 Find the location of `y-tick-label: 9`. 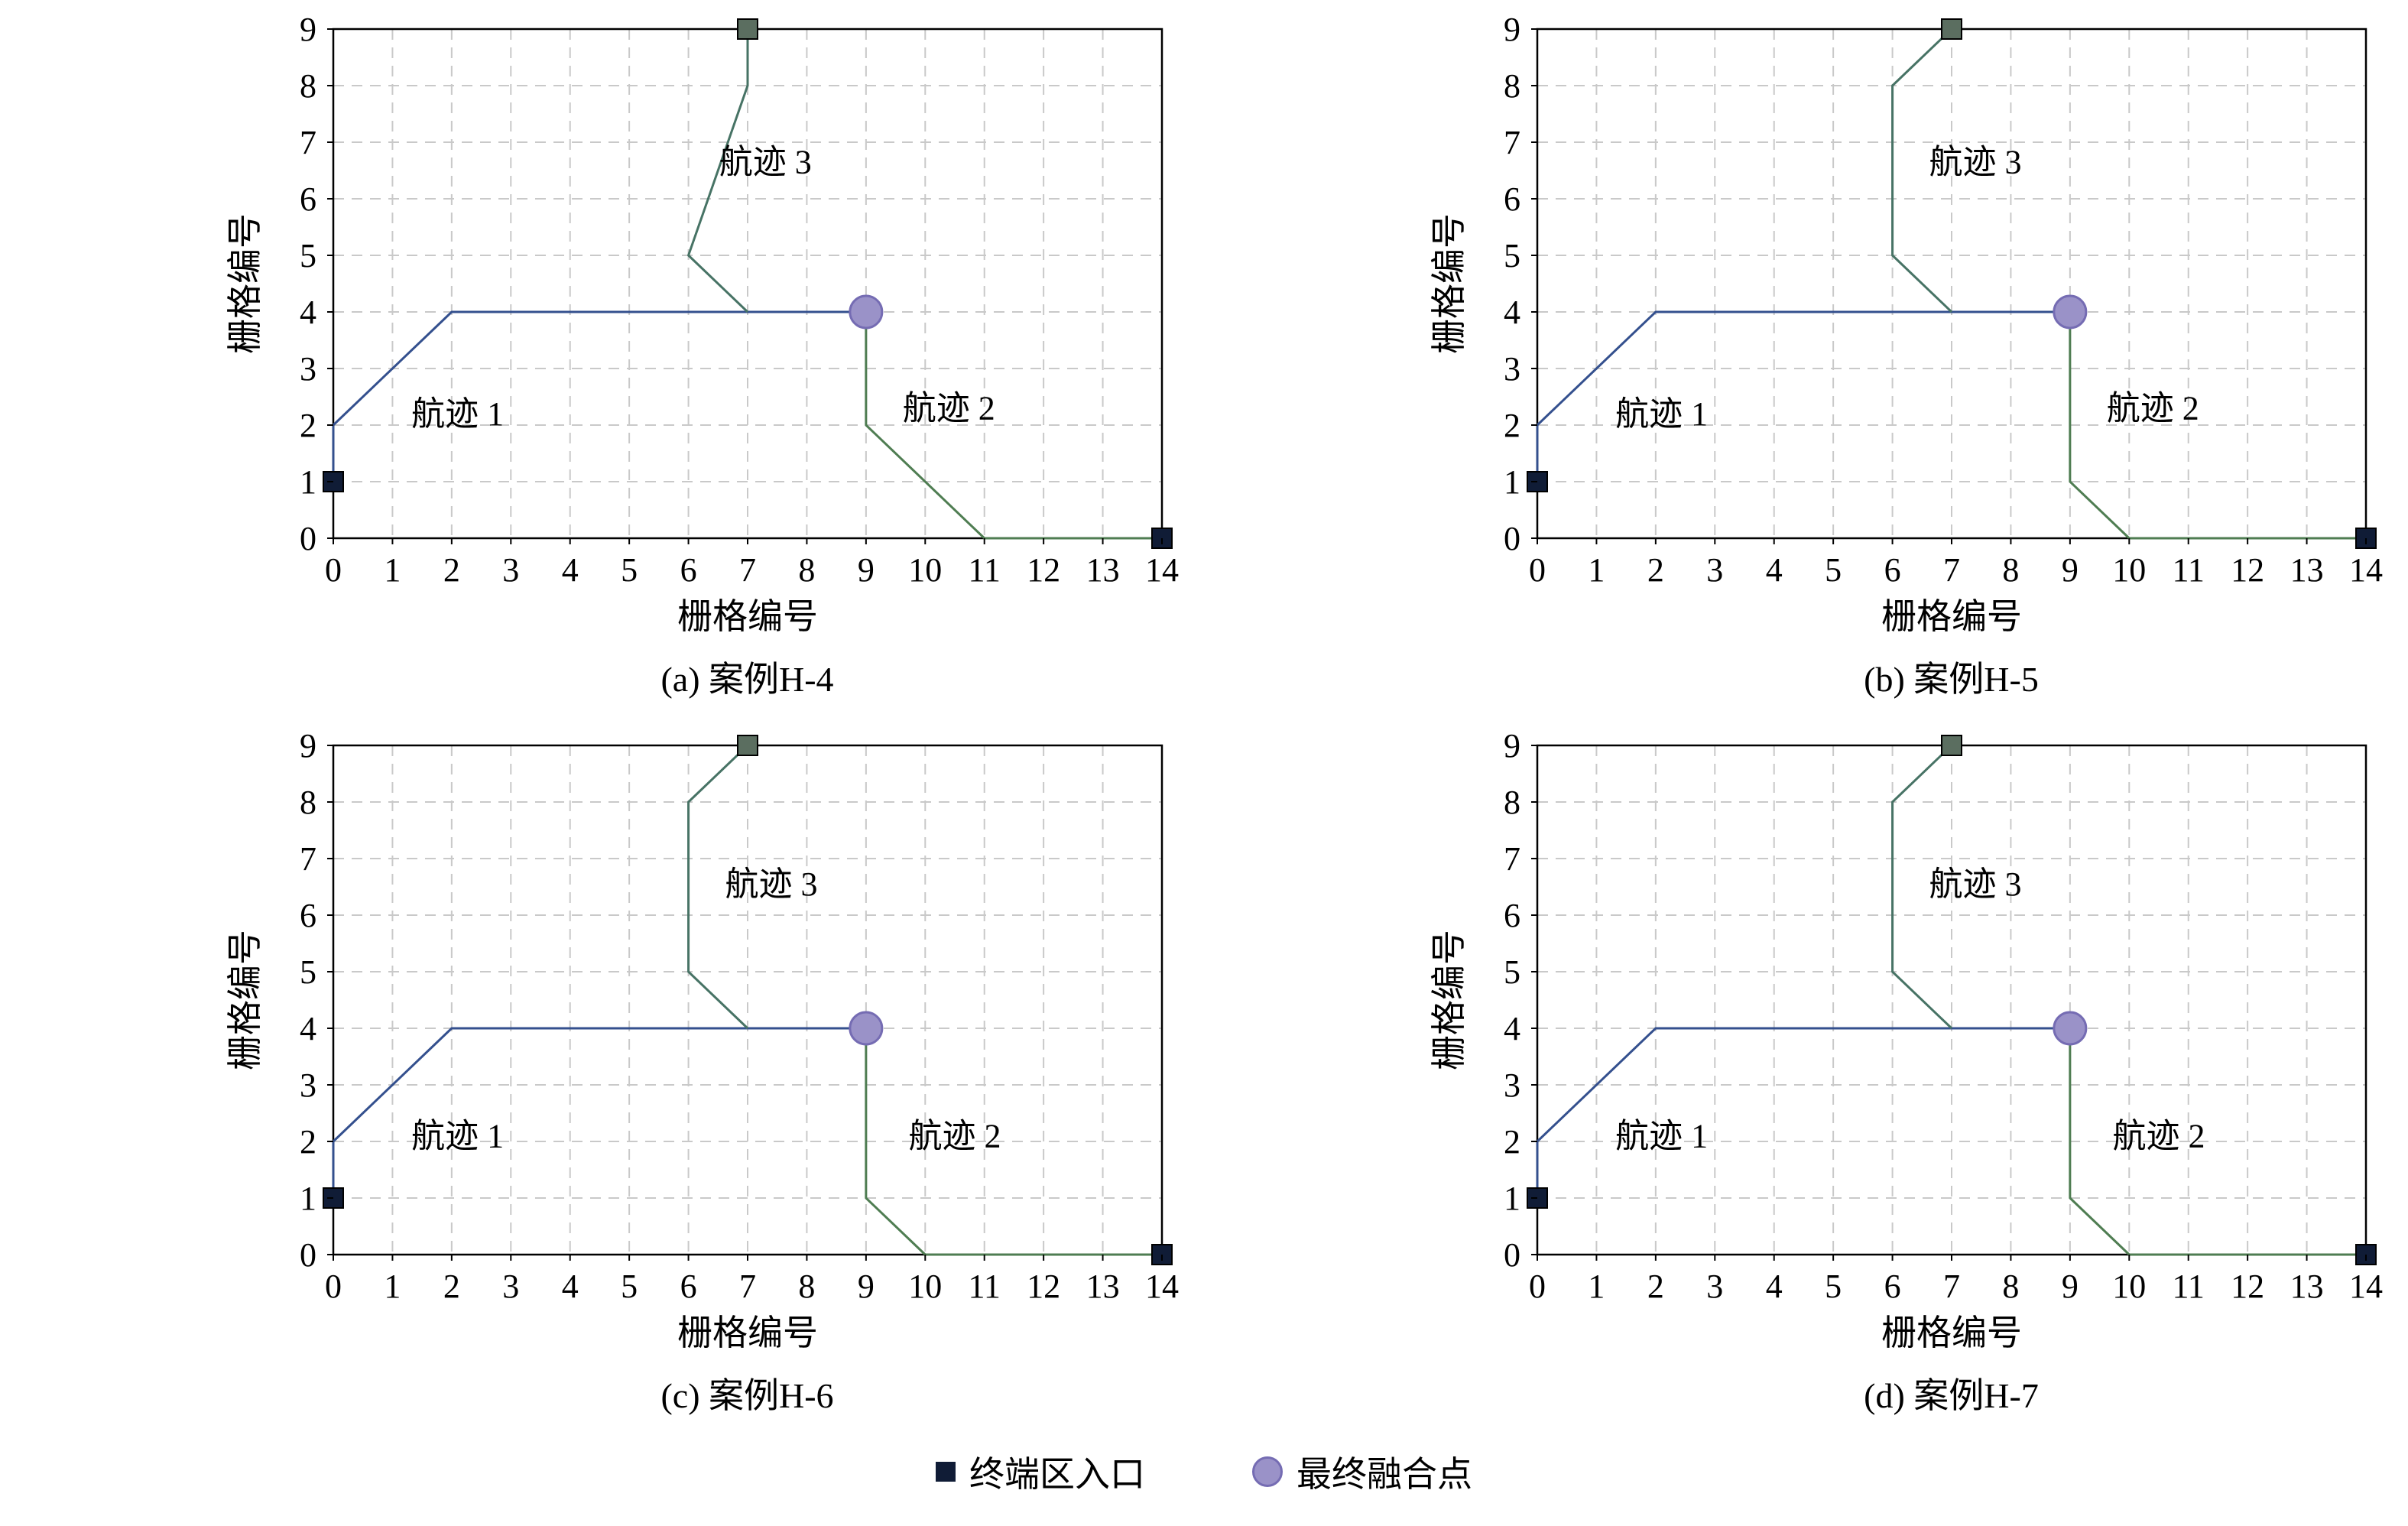

y-tick-label: 9 is located at coordinates (1512, 30).